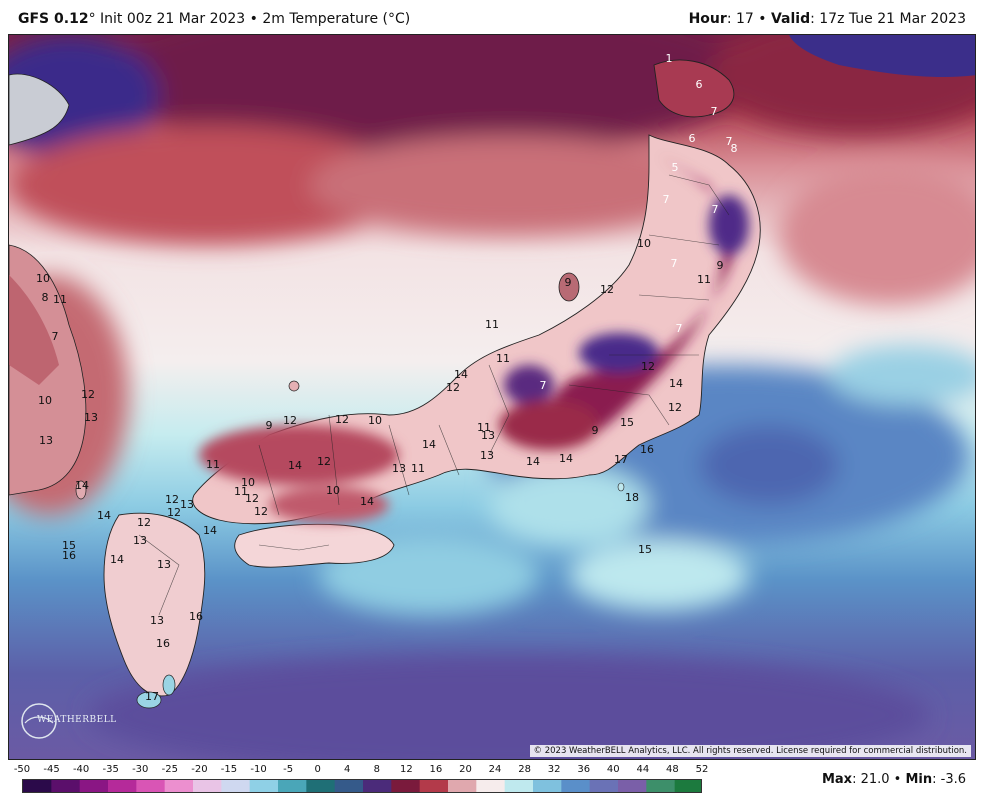  I want to click on valid-time: Hour: 17 • Valid: 17z Tue 21 Mar 2023, so click(827, 19).